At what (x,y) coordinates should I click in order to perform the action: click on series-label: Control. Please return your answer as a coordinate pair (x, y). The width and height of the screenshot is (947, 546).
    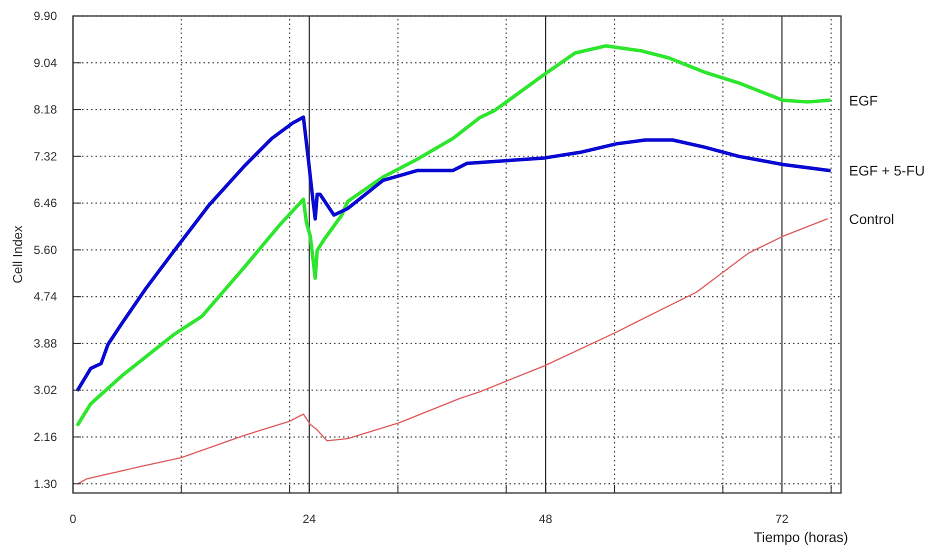
    Looking at the image, I should click on (871, 218).